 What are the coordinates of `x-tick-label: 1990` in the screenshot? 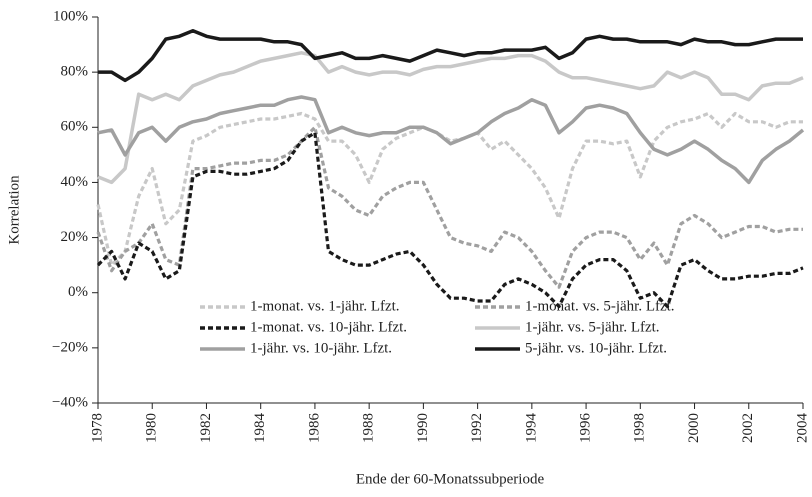 It's located at (423, 428).